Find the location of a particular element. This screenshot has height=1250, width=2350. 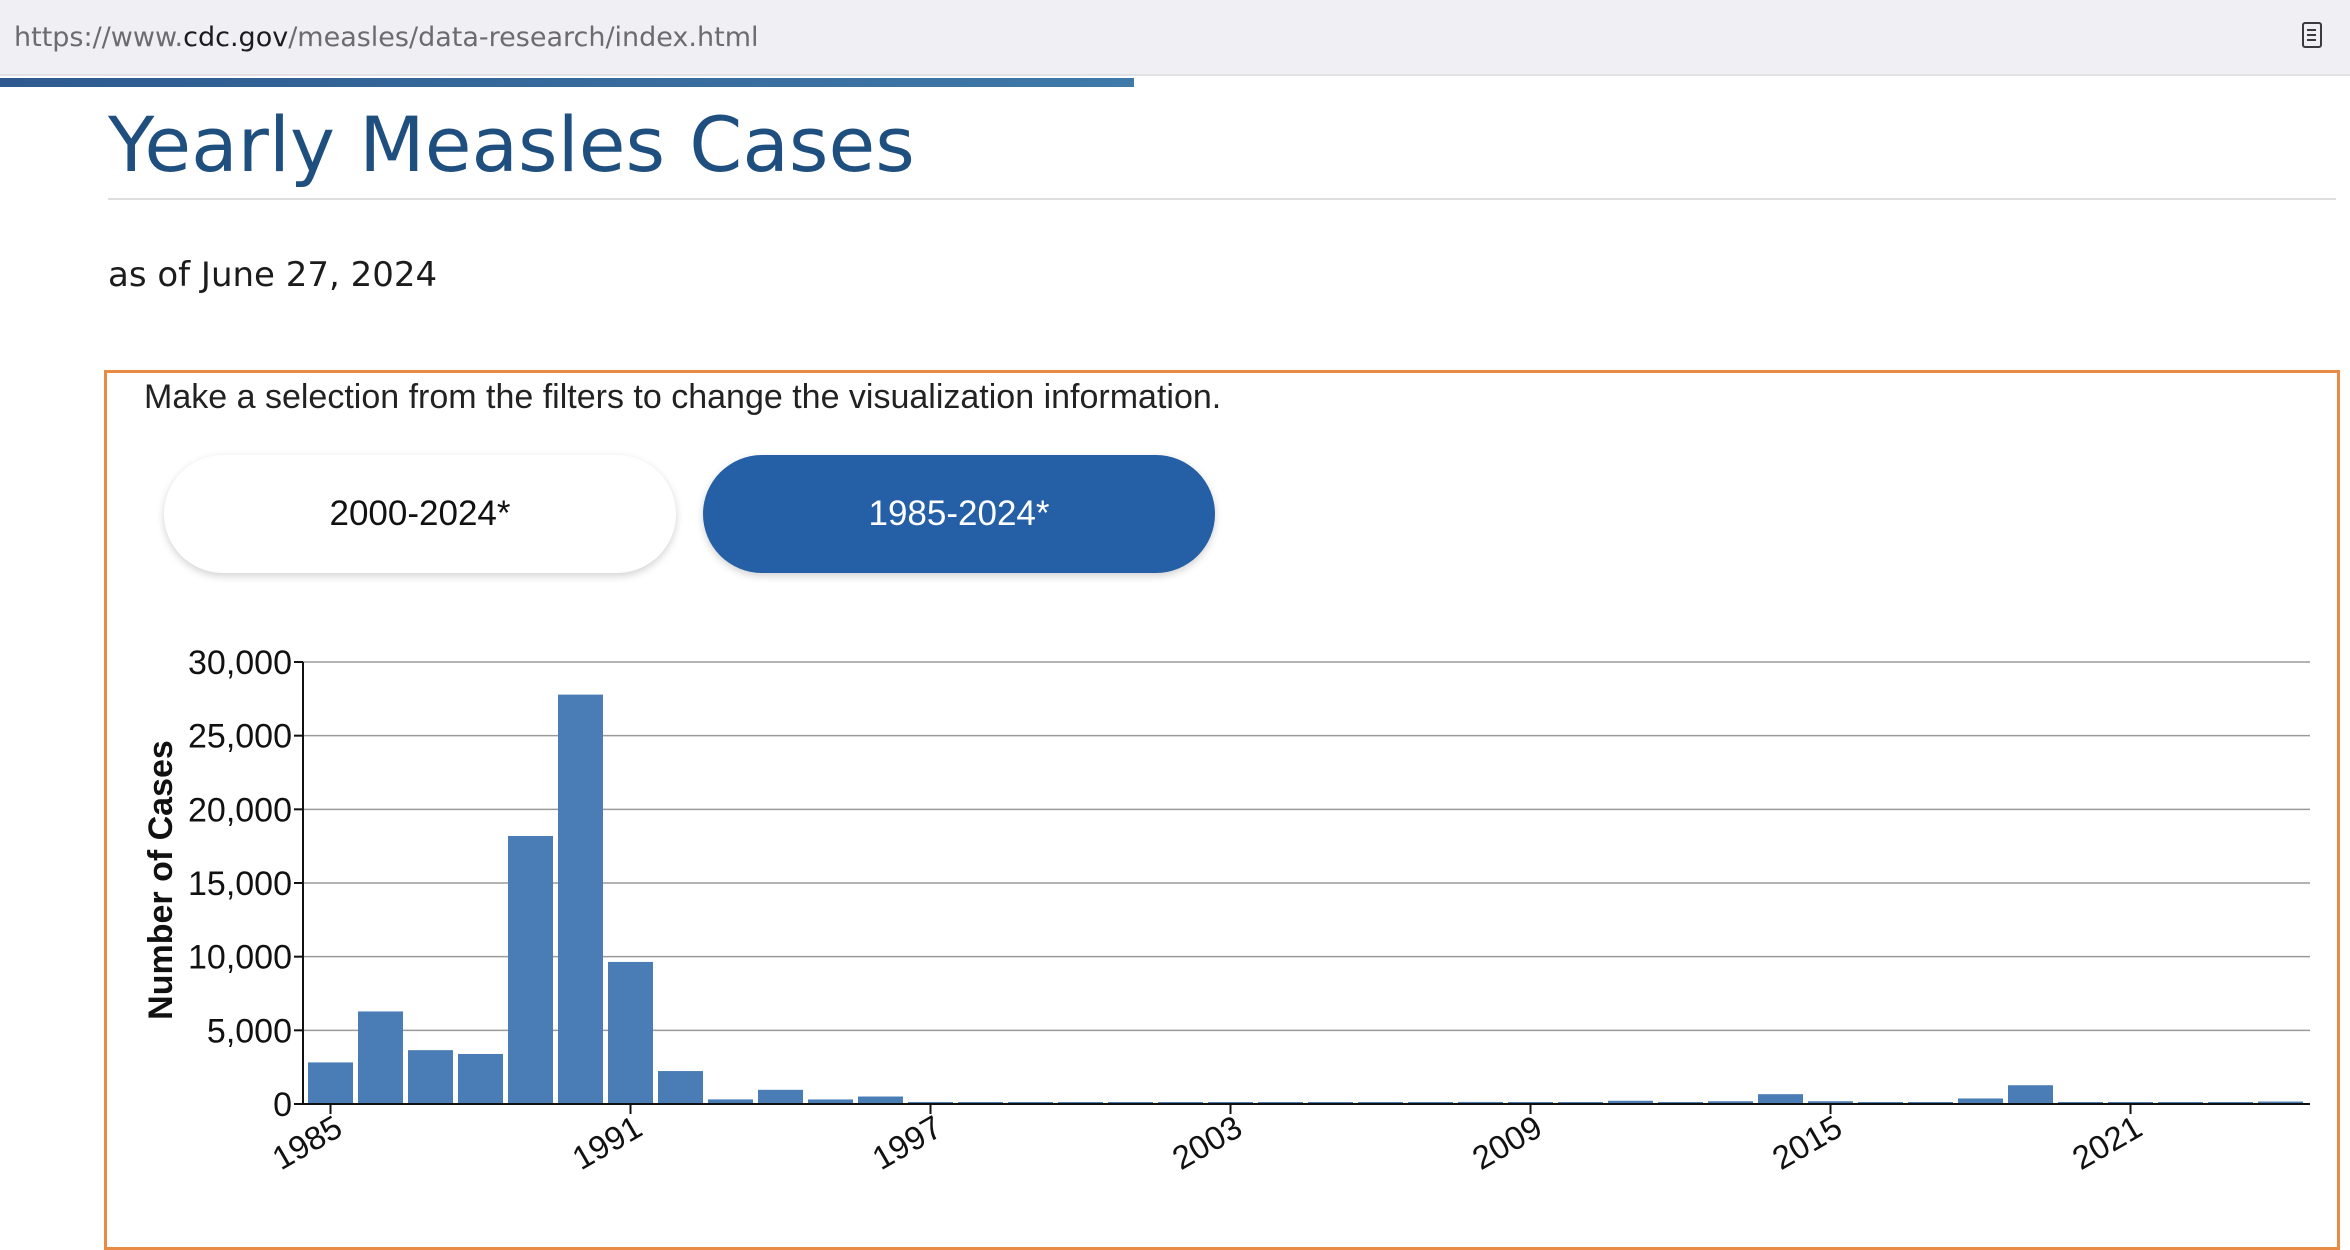

url-prefix: https://www. is located at coordinates (99, 37).